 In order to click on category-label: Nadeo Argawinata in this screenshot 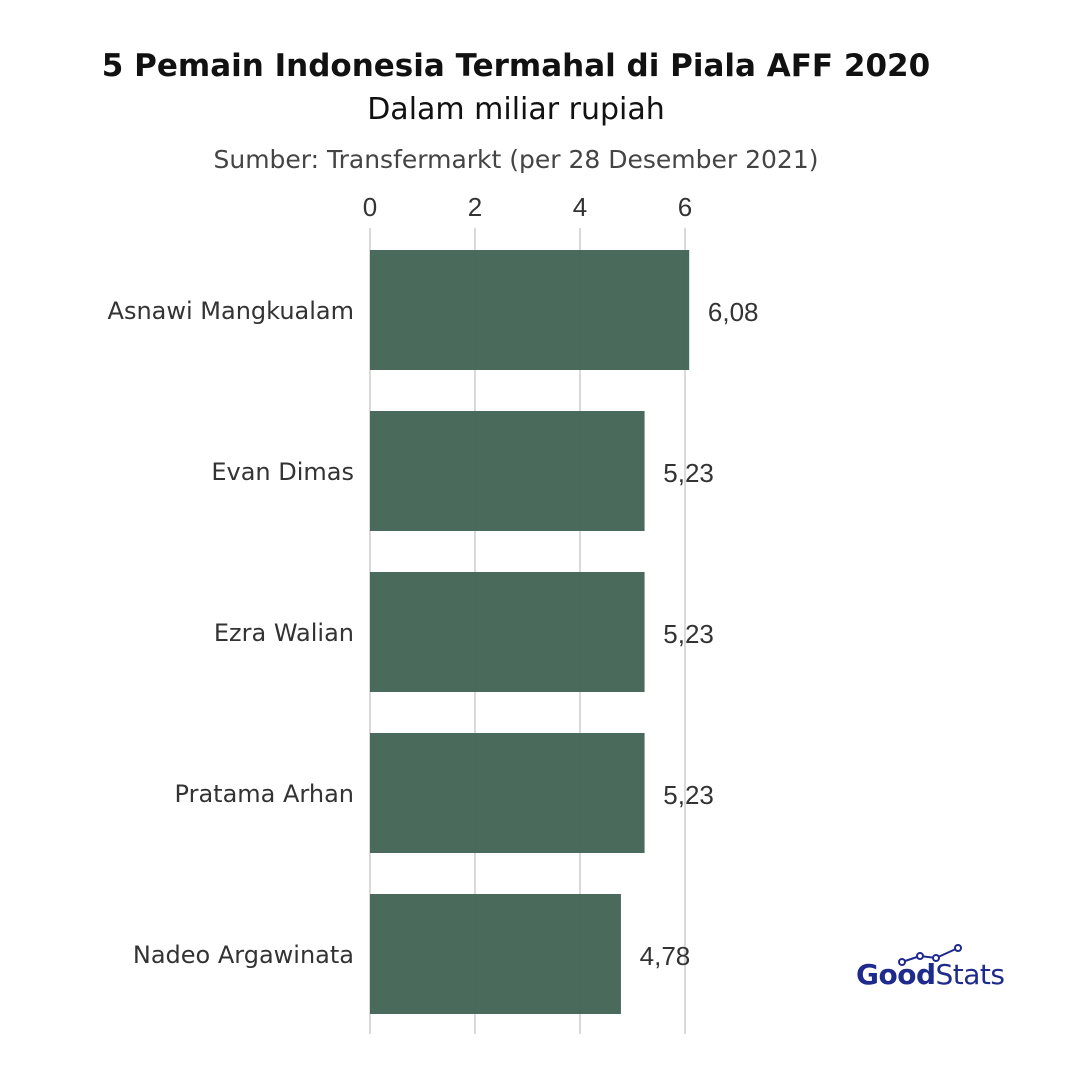, I will do `click(243, 955)`.